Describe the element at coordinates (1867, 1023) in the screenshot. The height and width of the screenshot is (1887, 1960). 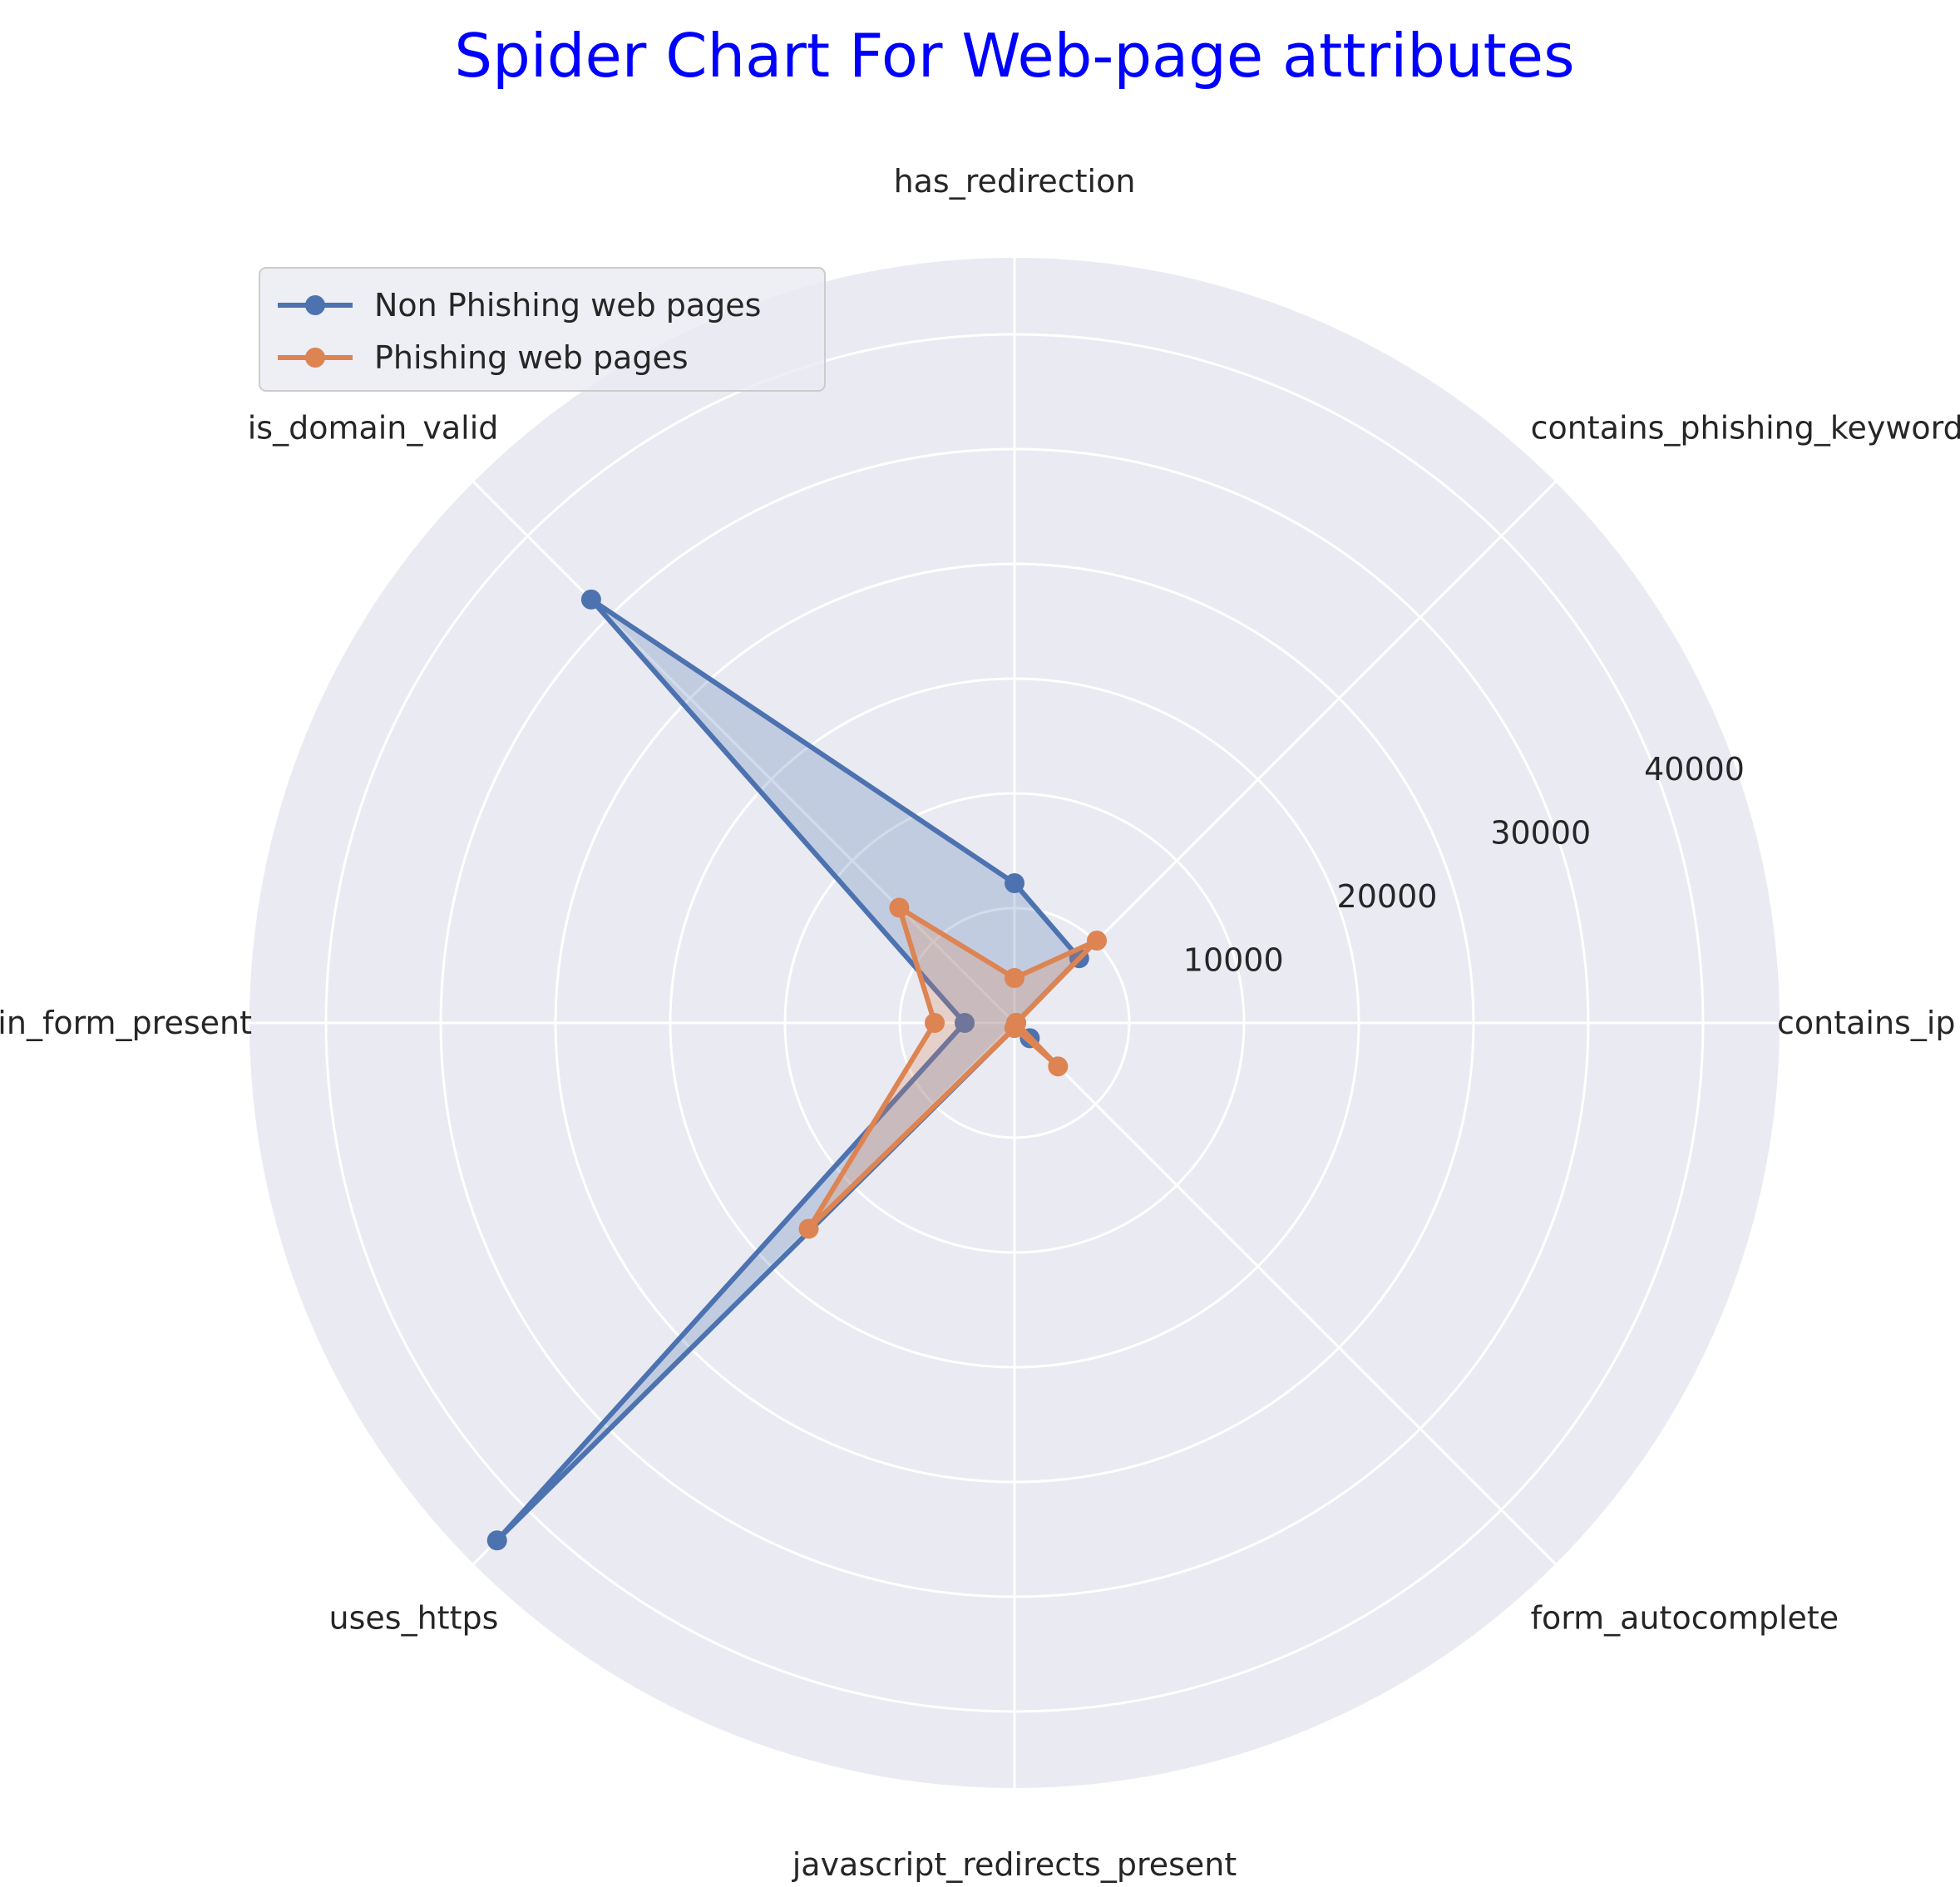
I see `axis-label-contains_ip: contains_ip` at that location.